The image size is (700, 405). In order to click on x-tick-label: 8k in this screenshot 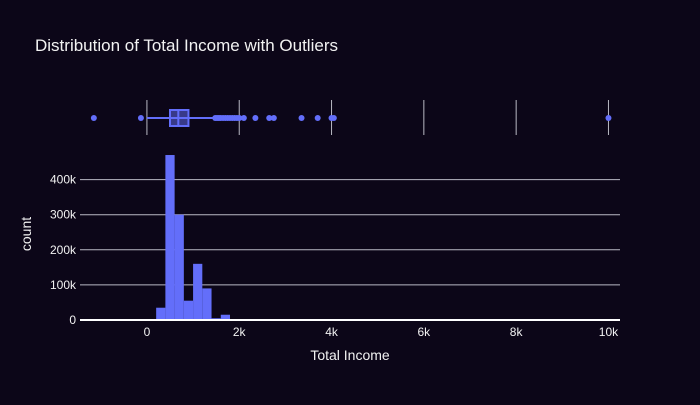, I will do `click(517, 332)`.